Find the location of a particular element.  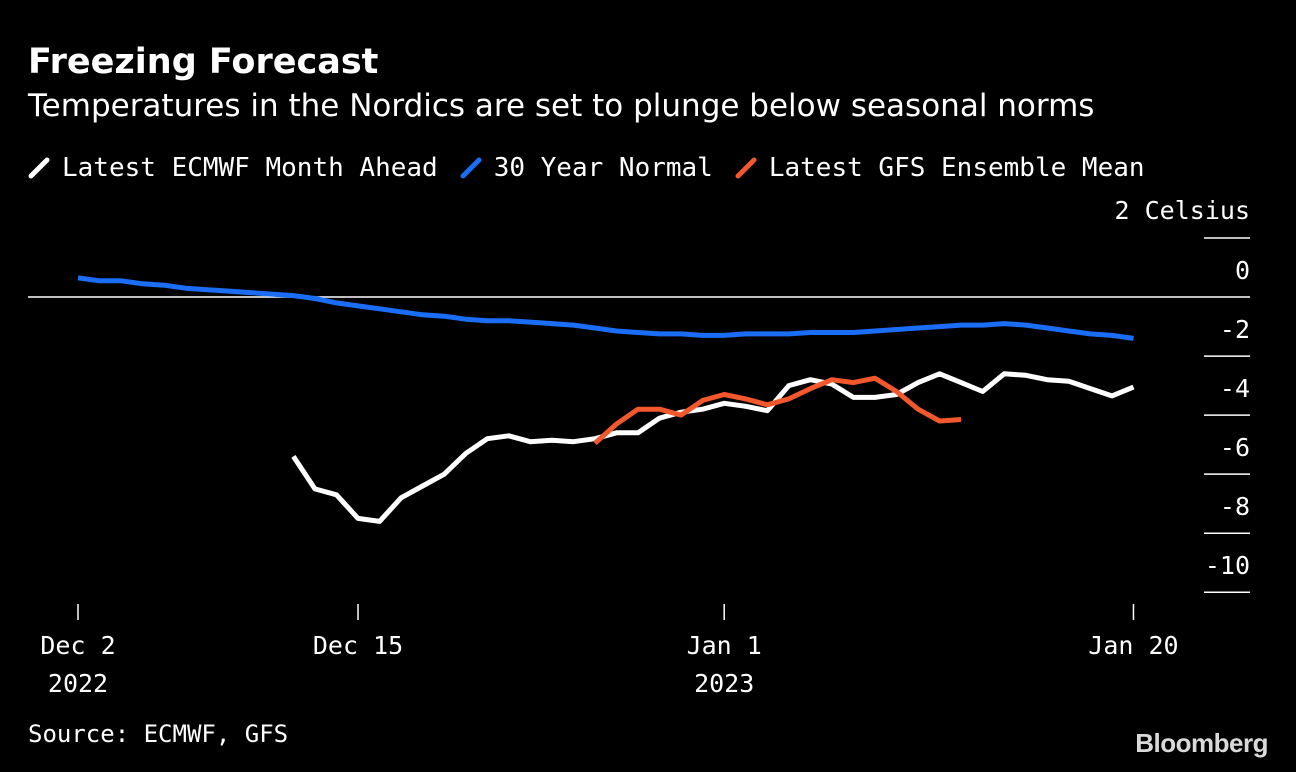

y-tick-label: -10 is located at coordinates (1227, 565).